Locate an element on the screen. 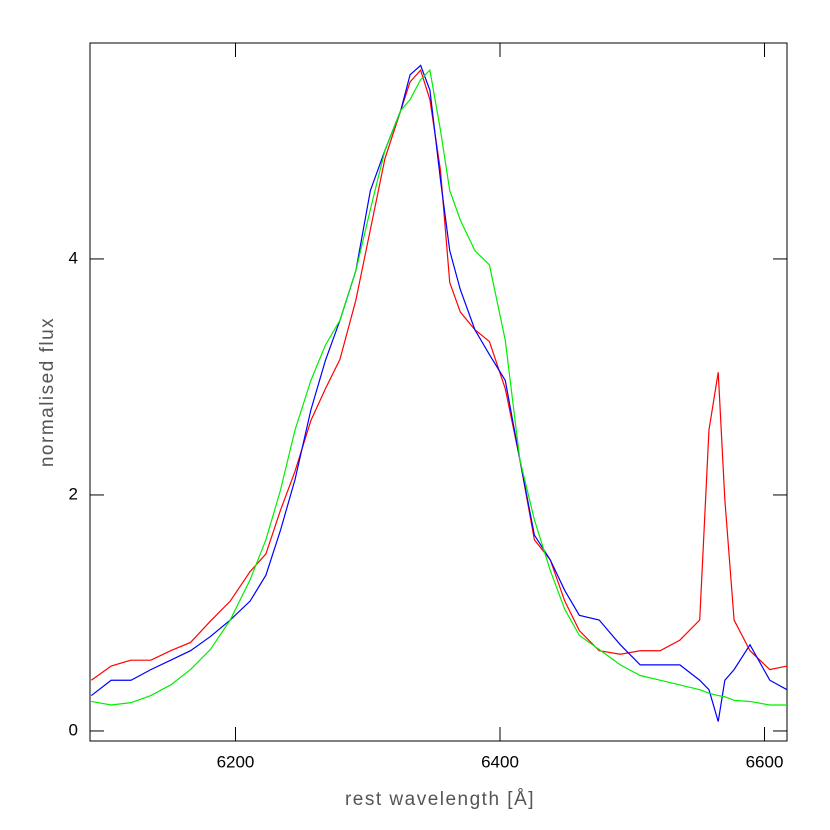 The height and width of the screenshot is (830, 830). y-tick-label: 4 is located at coordinates (73, 257).